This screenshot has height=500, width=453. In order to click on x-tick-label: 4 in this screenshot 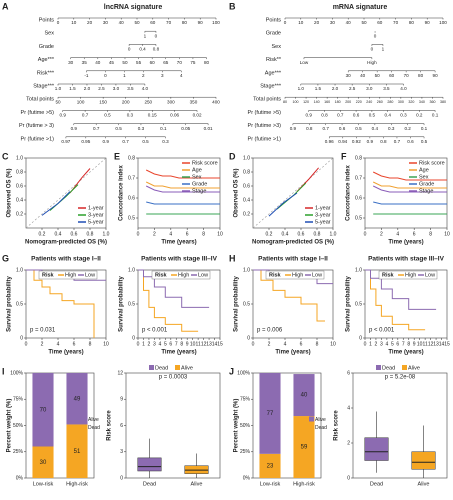, I will do `click(386, 344)`.